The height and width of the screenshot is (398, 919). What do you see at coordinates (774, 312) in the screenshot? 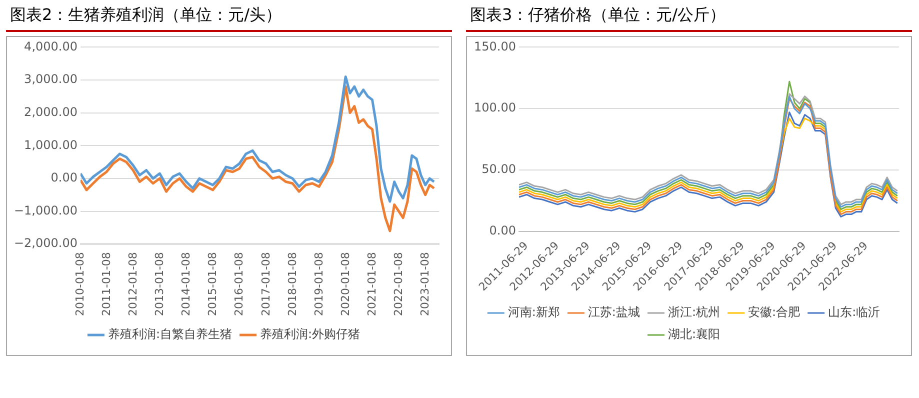
I see `legend-label: 安徽:合肥` at bounding box center [774, 312].